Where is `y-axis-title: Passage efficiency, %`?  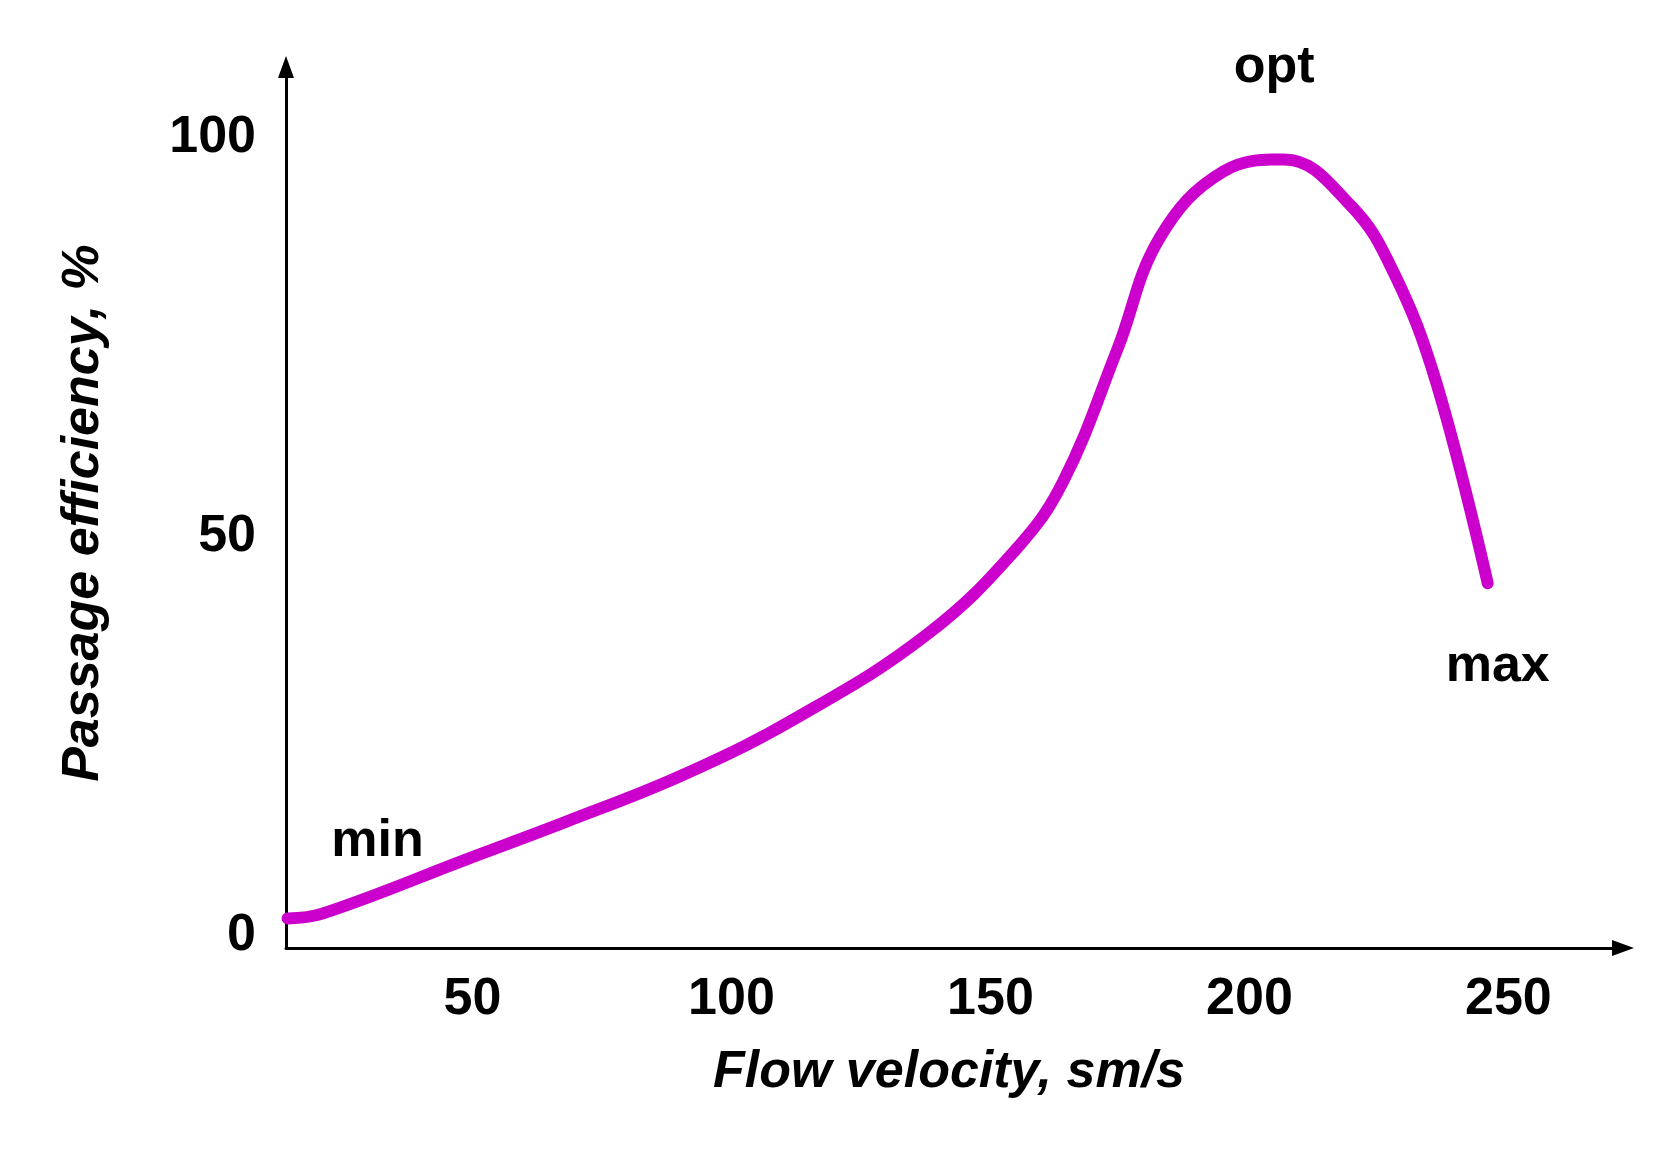 y-axis-title: Passage efficiency, % is located at coordinates (80, 513).